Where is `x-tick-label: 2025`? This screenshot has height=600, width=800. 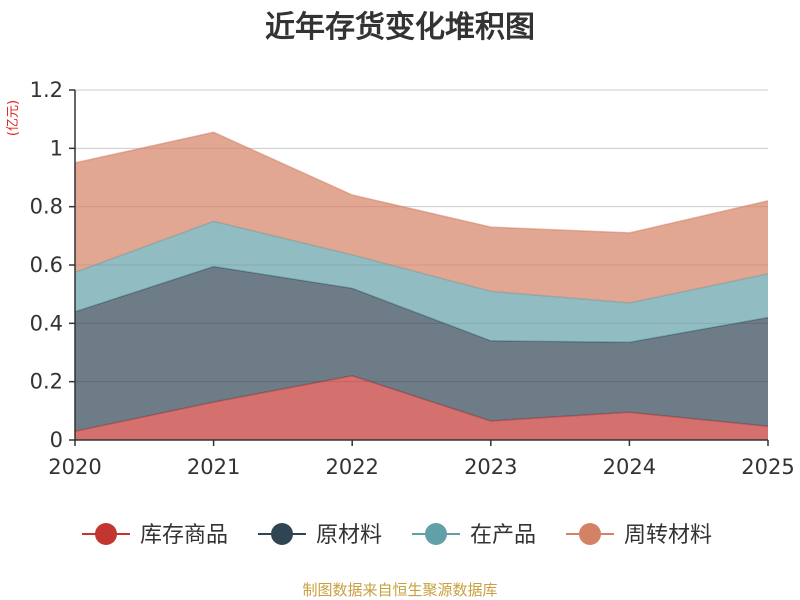
x-tick-label: 2025 is located at coordinates (767, 467).